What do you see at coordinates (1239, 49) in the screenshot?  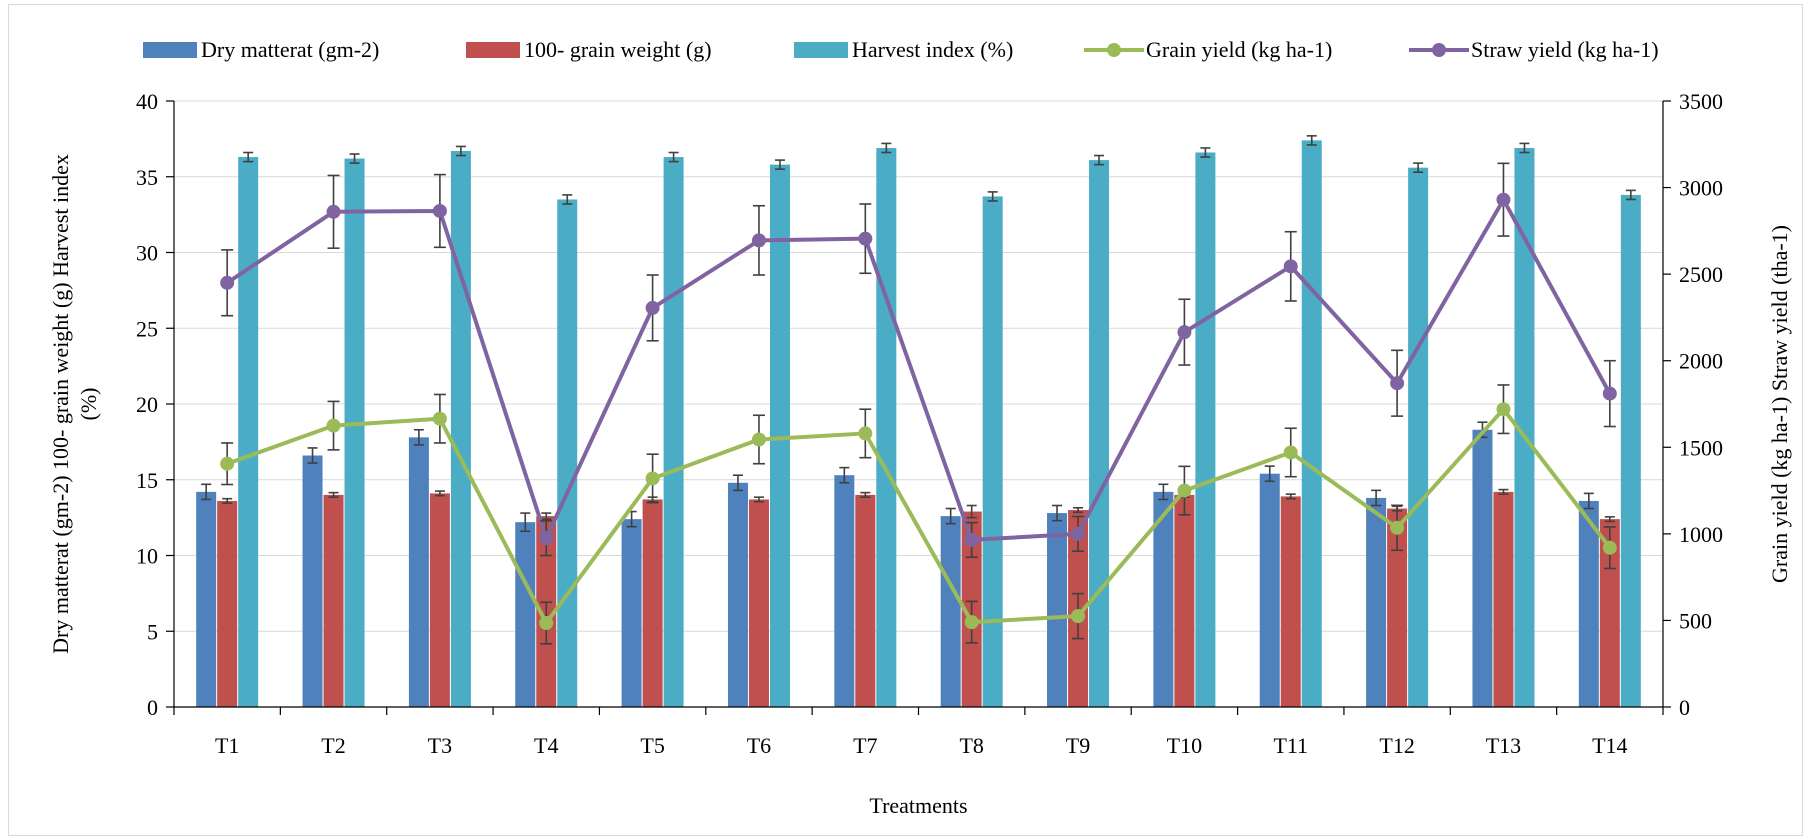 I see `legend-label: Grain yield (kg ha-1)` at bounding box center [1239, 49].